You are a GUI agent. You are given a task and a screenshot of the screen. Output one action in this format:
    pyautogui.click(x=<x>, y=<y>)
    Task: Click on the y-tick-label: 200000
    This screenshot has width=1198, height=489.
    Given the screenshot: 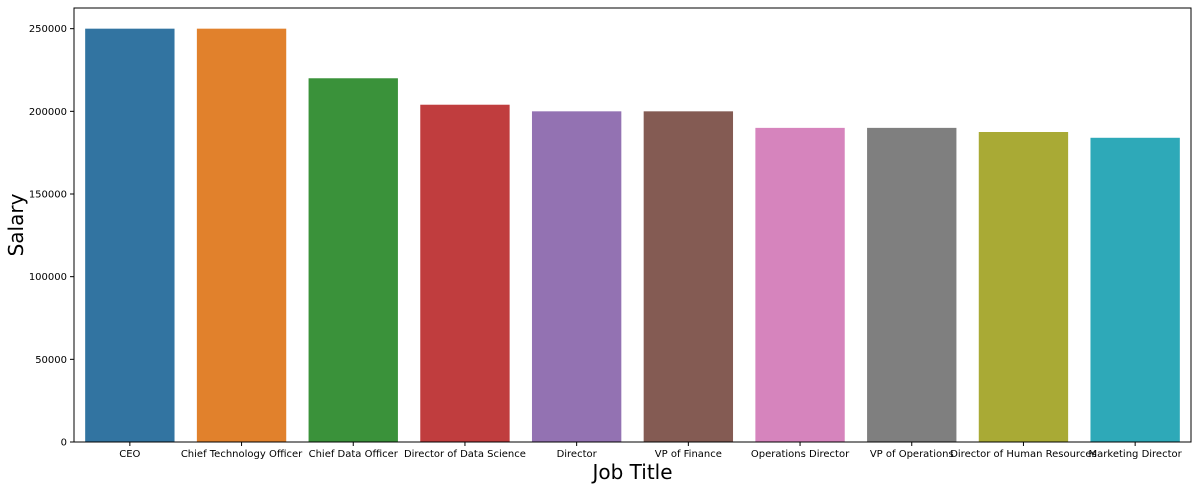 What is the action you would take?
    pyautogui.click(x=48, y=112)
    